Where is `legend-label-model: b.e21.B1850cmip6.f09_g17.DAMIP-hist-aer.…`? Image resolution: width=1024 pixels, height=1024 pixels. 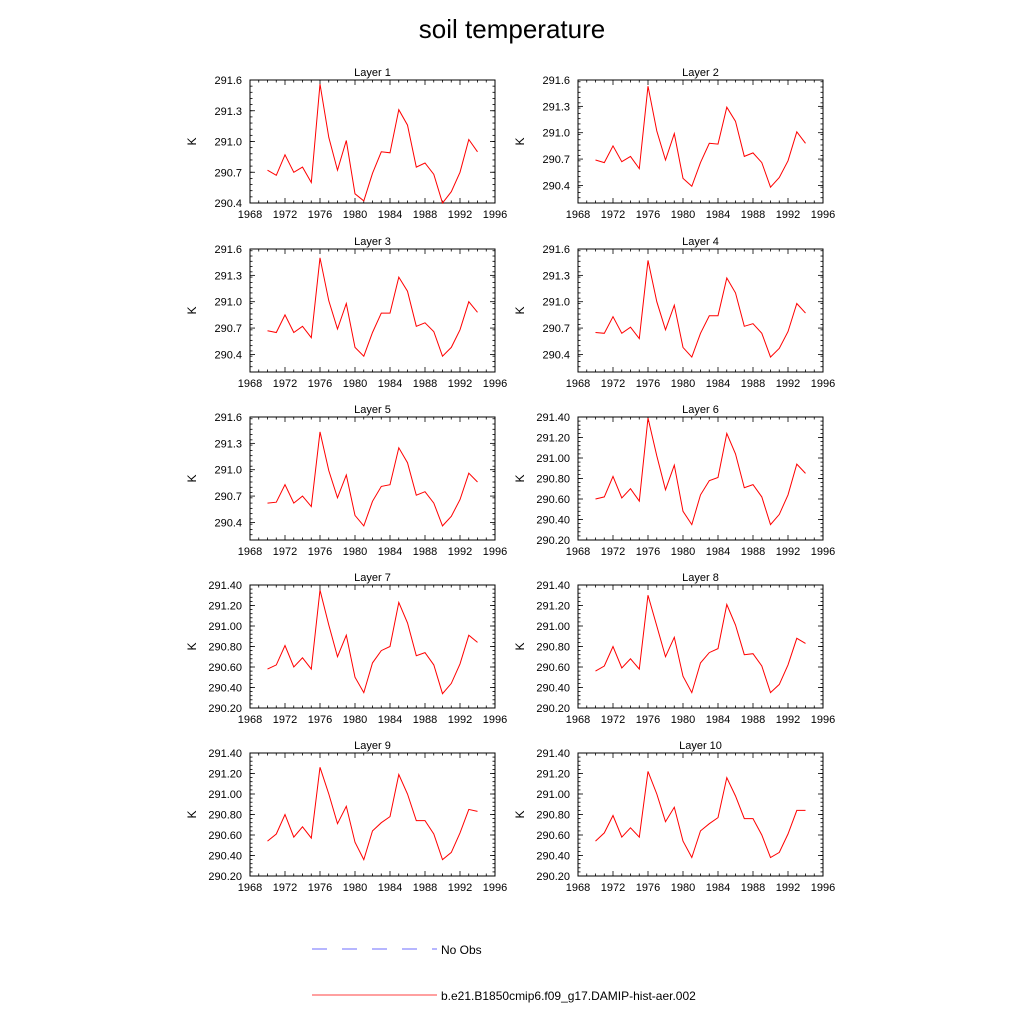
legend-label-model: b.e21.B1850cmip6.f09_g17.DAMIP-hist-aer.… is located at coordinates (568, 996).